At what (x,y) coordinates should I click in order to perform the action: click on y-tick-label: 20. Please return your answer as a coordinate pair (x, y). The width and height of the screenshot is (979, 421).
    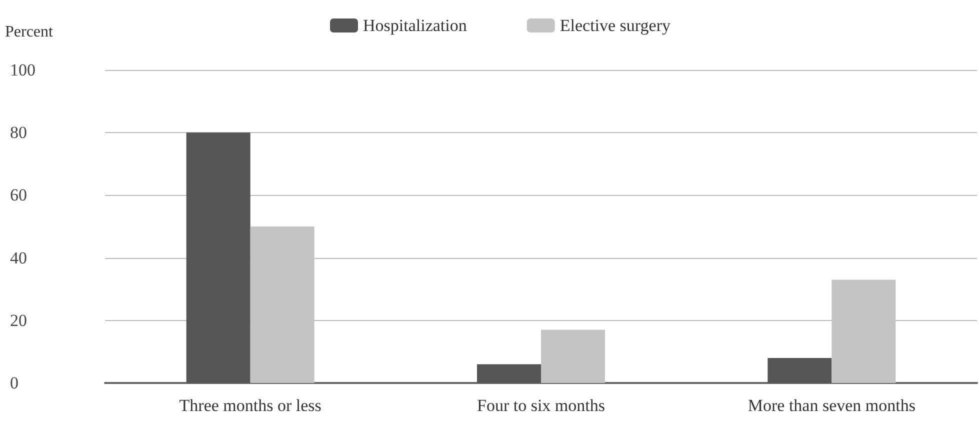
    Looking at the image, I should click on (18, 320).